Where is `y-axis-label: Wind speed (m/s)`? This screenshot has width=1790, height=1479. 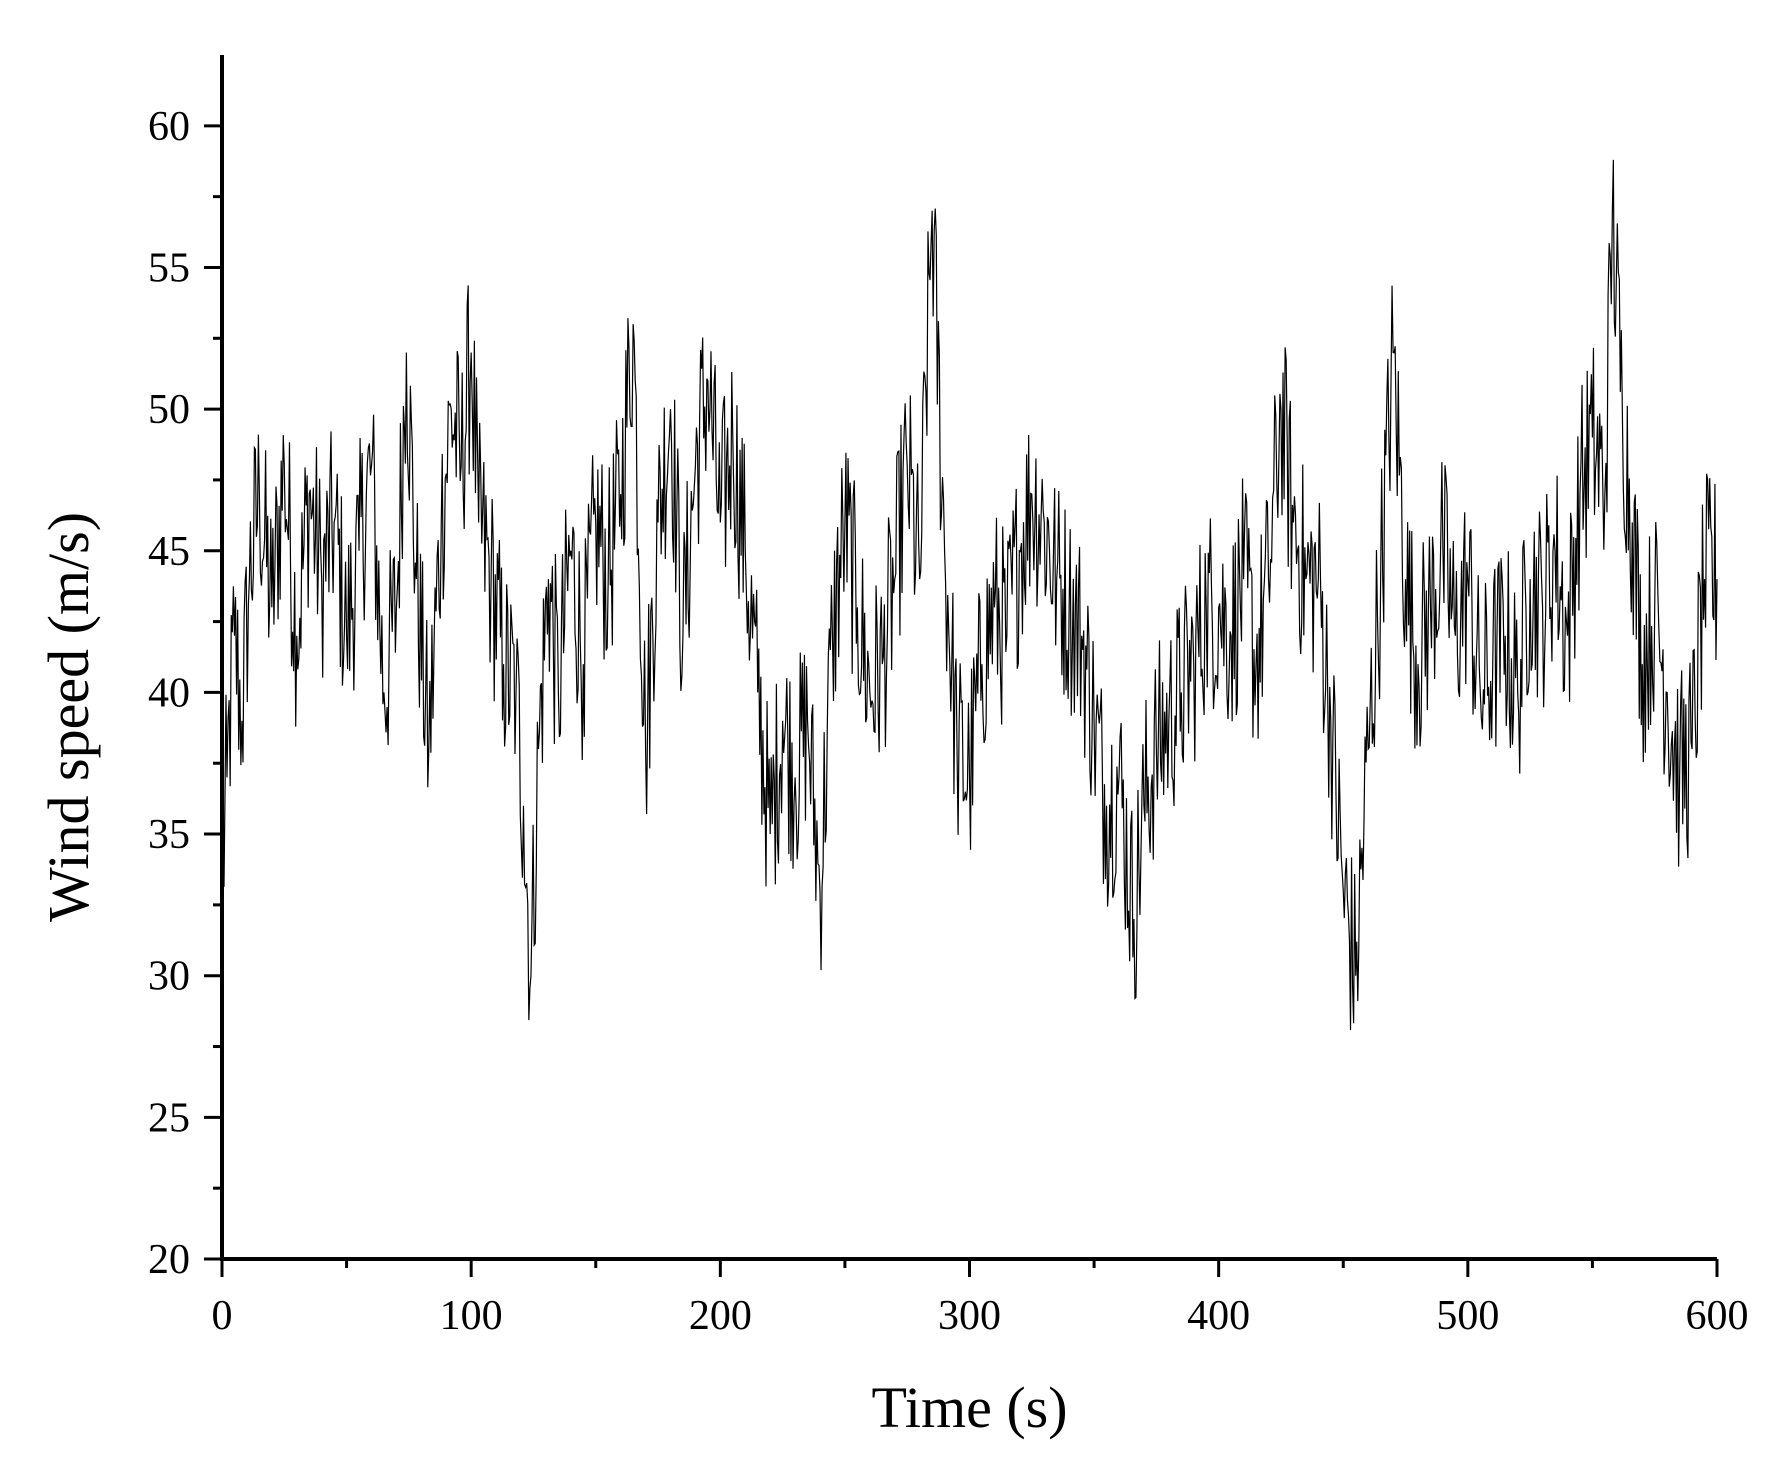 y-axis-label: Wind speed (m/s) is located at coordinates (68, 717).